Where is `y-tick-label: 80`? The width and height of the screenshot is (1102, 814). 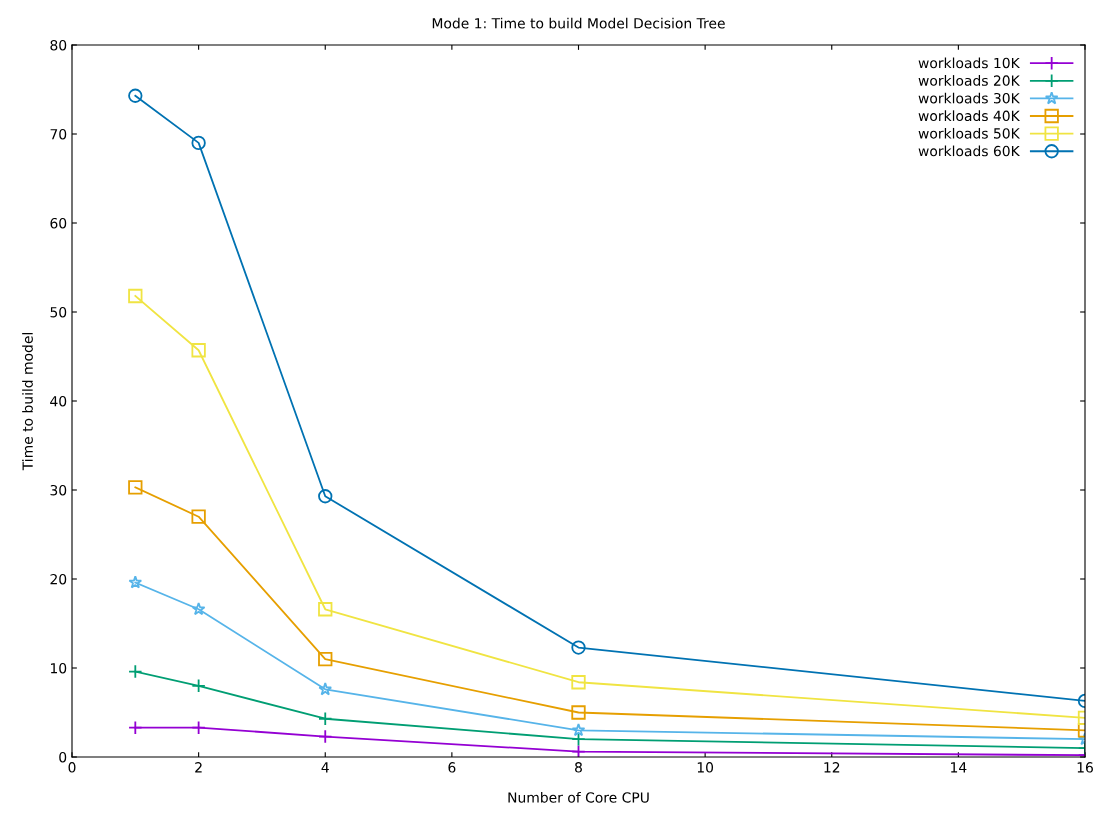 y-tick-label: 80 is located at coordinates (58, 45).